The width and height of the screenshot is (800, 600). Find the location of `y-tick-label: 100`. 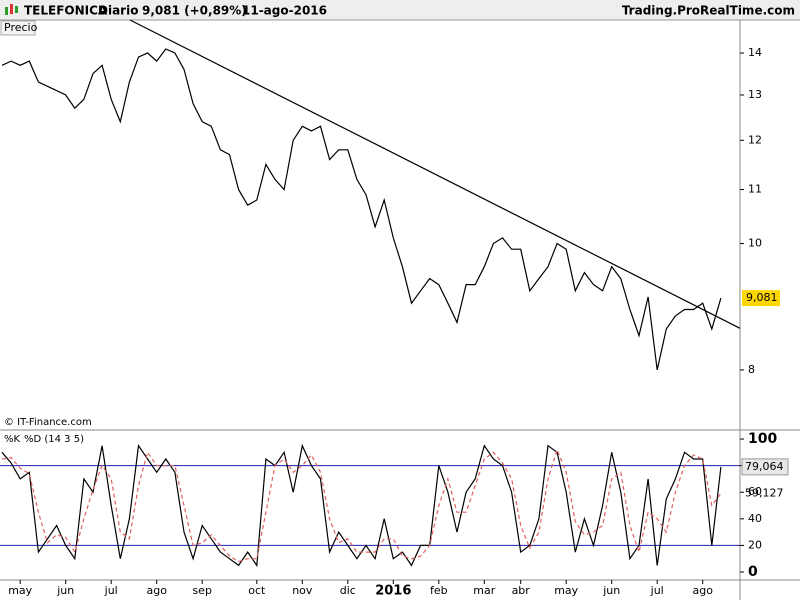

y-tick-label: 100 is located at coordinates (762, 439).